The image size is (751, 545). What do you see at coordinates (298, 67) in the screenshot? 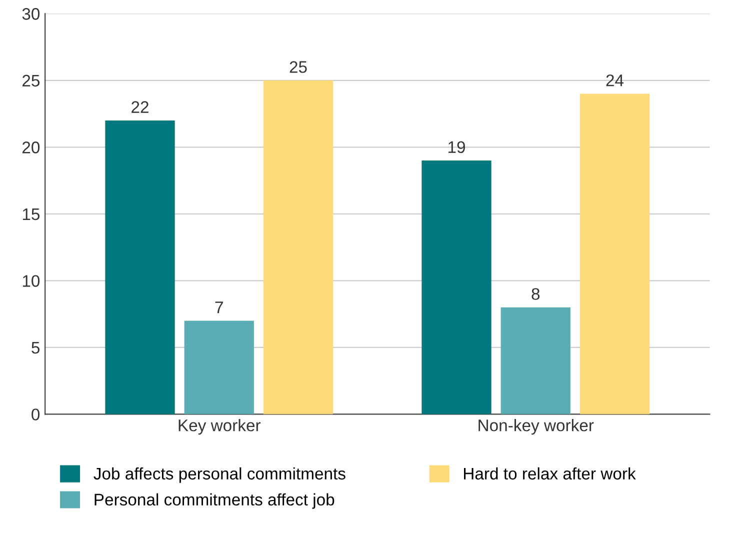
I see `data-label: 25` at bounding box center [298, 67].